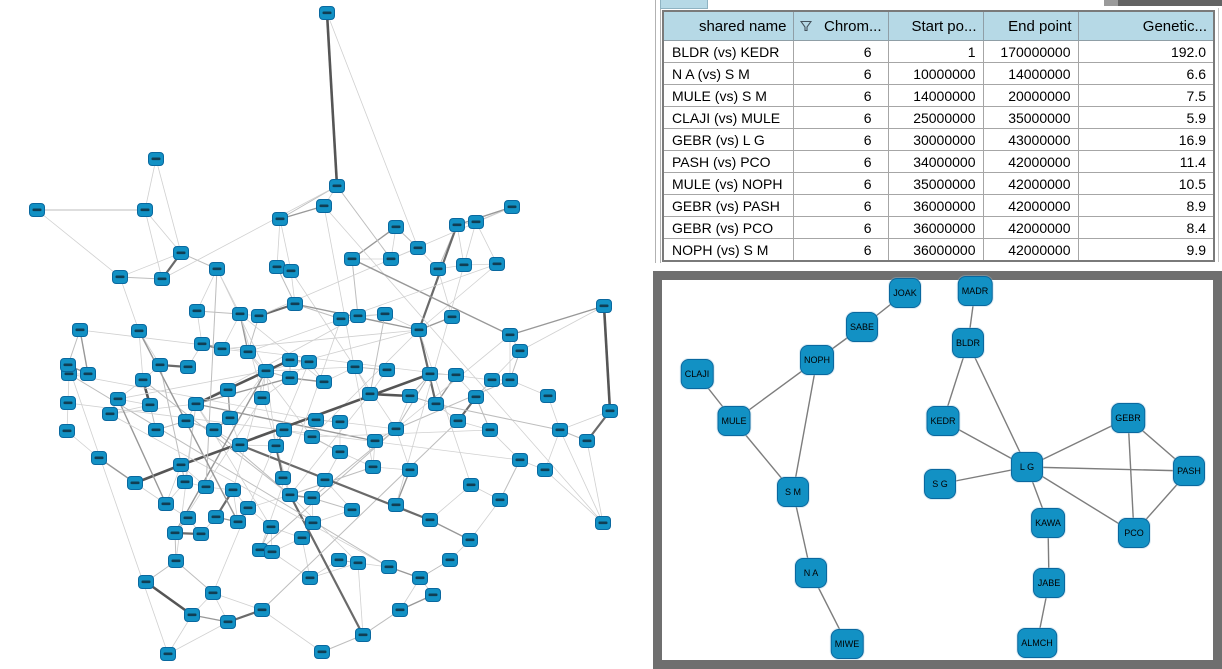 The width and height of the screenshot is (1222, 669). What do you see at coordinates (817, 360) in the screenshot?
I see `network-node-noph: NOPH` at bounding box center [817, 360].